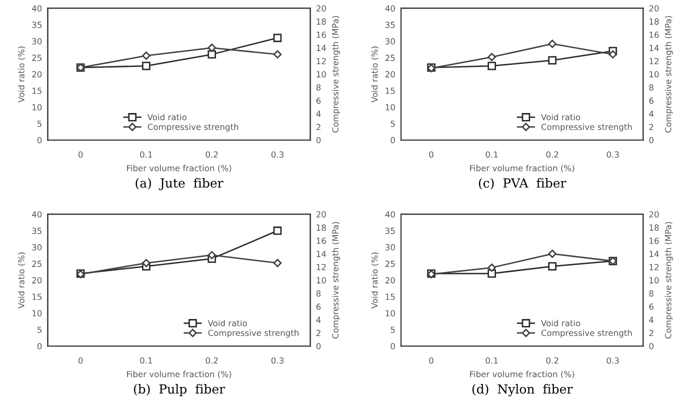 This screenshot has width=682, height=412. What do you see at coordinates (522, 390) in the screenshot?
I see `text: (d) Nylon fiber` at bounding box center [522, 390].